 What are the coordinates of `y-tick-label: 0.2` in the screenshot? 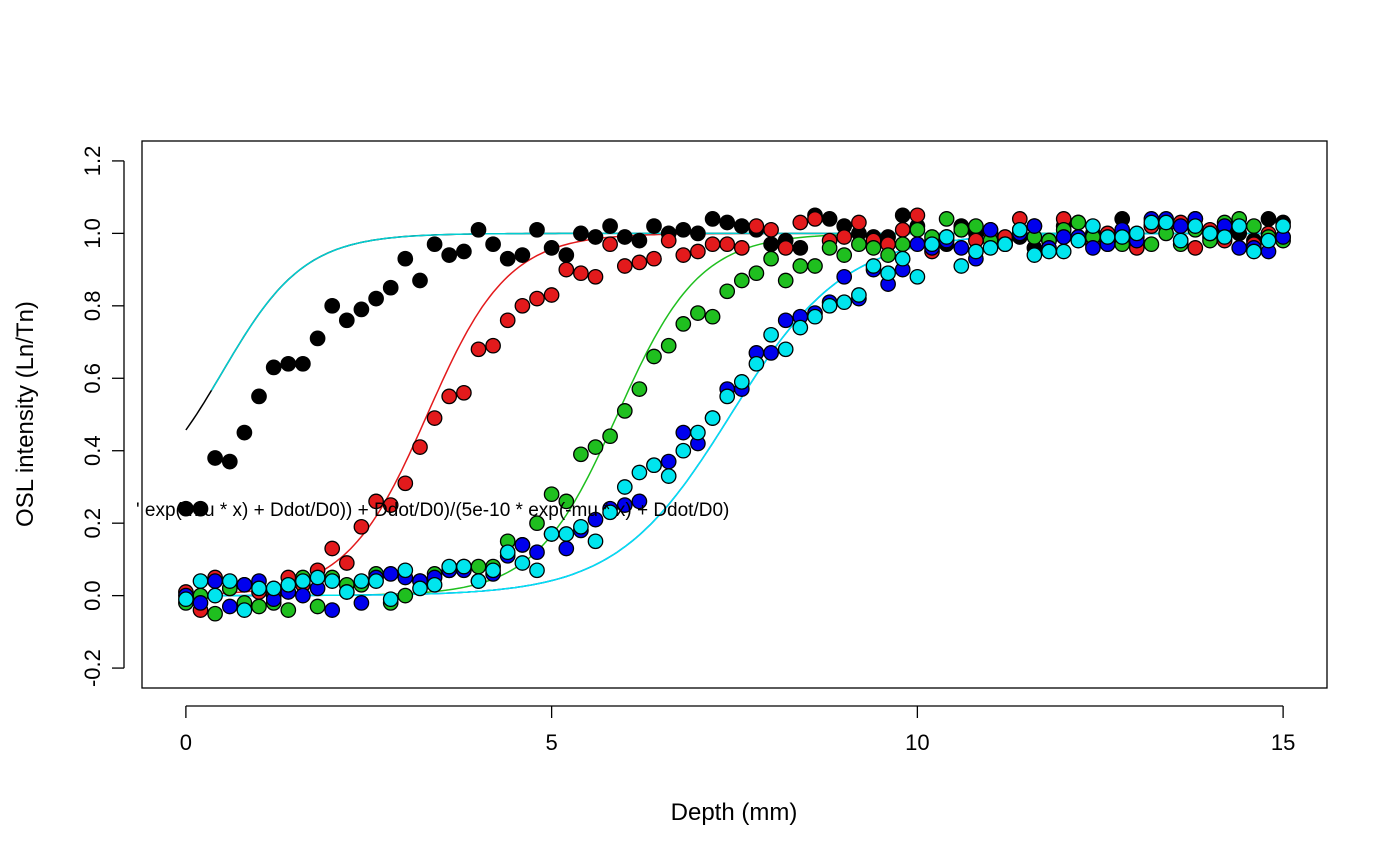 It's located at (92, 523).